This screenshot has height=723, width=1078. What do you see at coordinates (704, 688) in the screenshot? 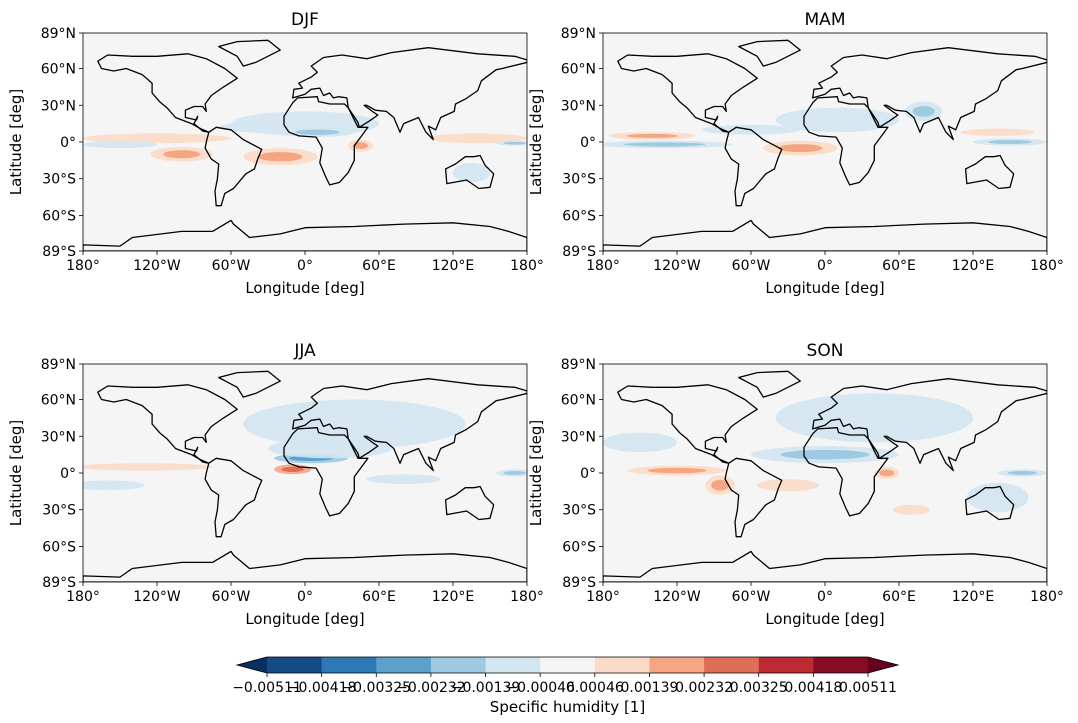
I see `colorbar-tick-label: 0.00232` at bounding box center [704, 688].